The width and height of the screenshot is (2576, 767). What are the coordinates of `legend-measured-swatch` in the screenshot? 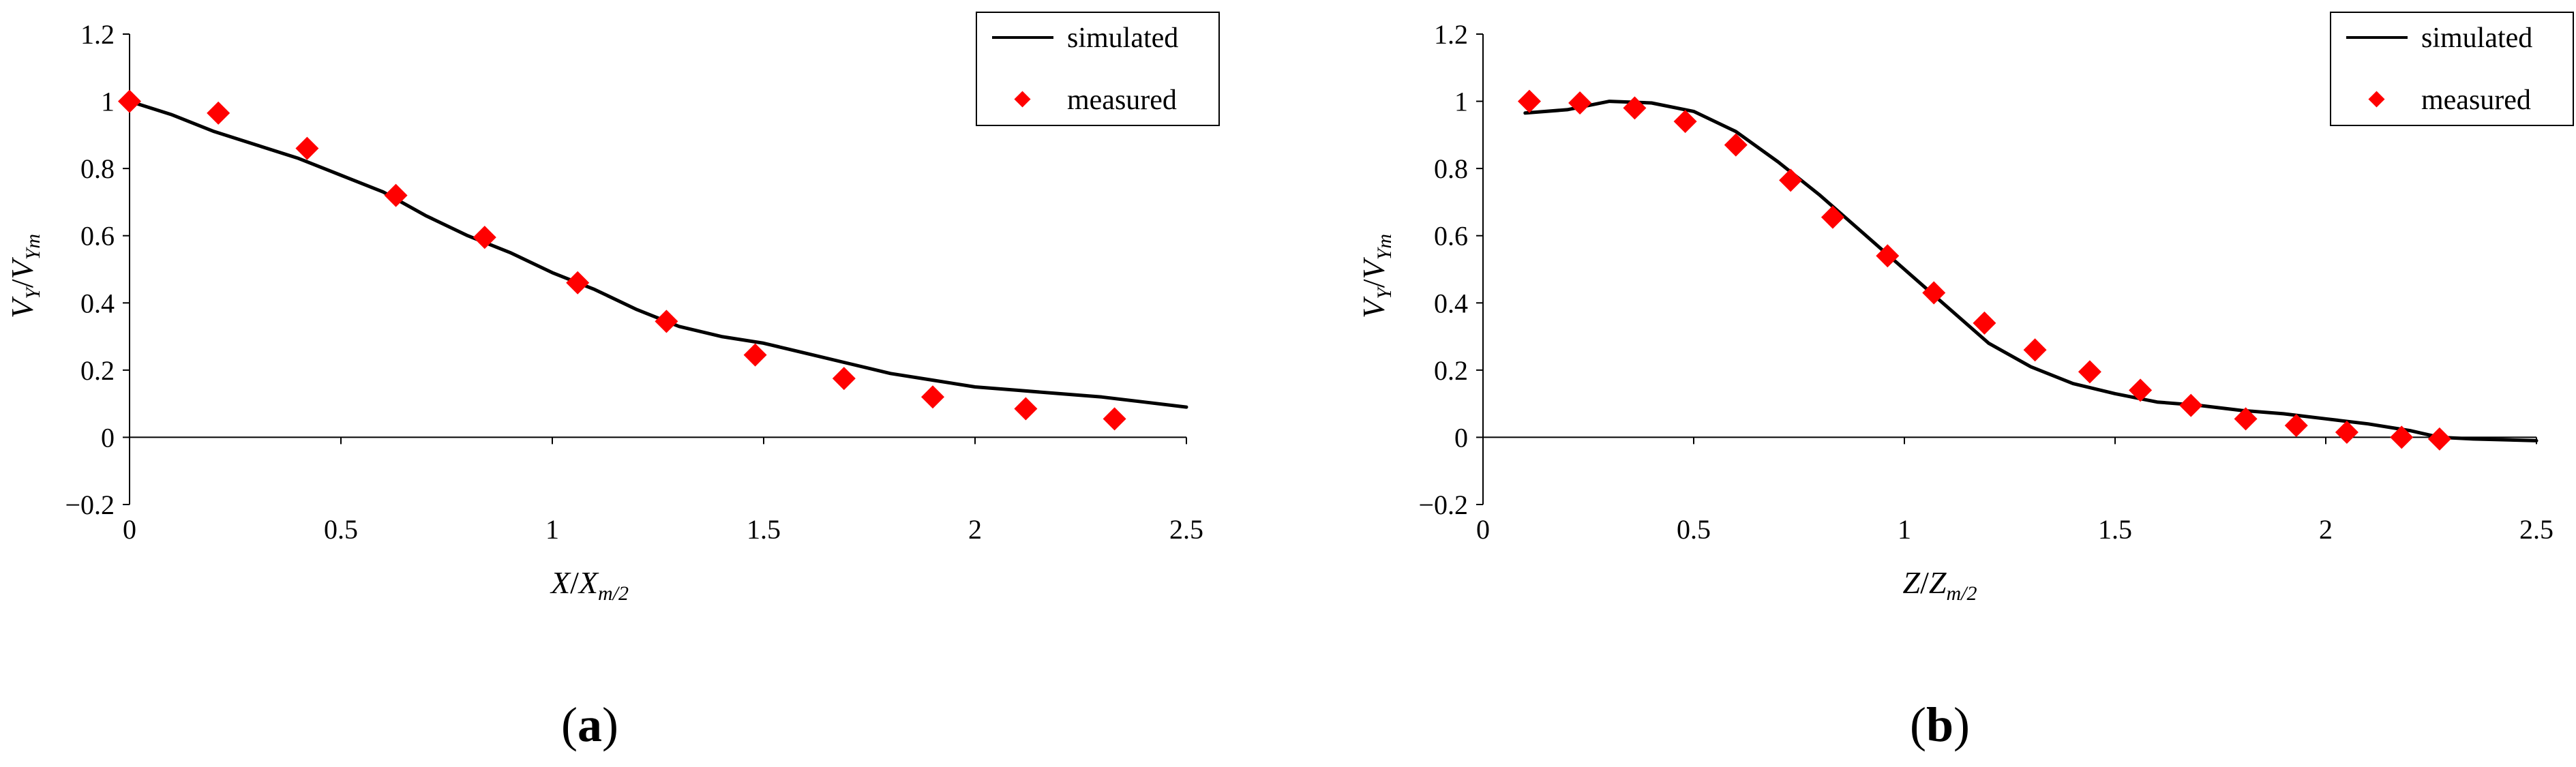 It's located at (1023, 100).